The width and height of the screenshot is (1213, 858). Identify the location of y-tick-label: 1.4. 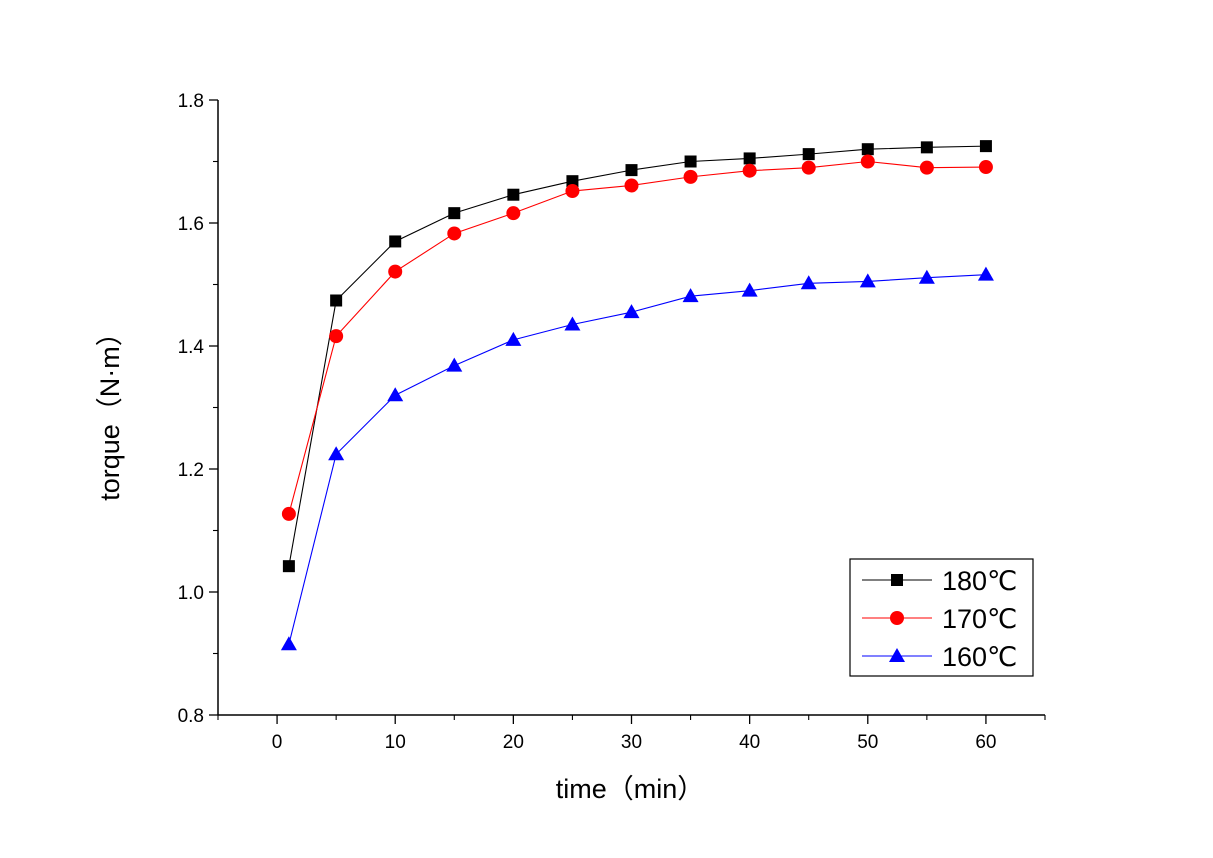
(191, 347).